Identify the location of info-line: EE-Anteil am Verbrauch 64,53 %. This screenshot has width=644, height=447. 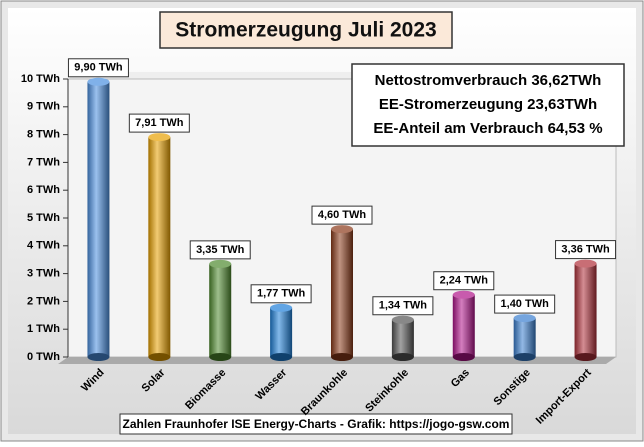
(487, 128).